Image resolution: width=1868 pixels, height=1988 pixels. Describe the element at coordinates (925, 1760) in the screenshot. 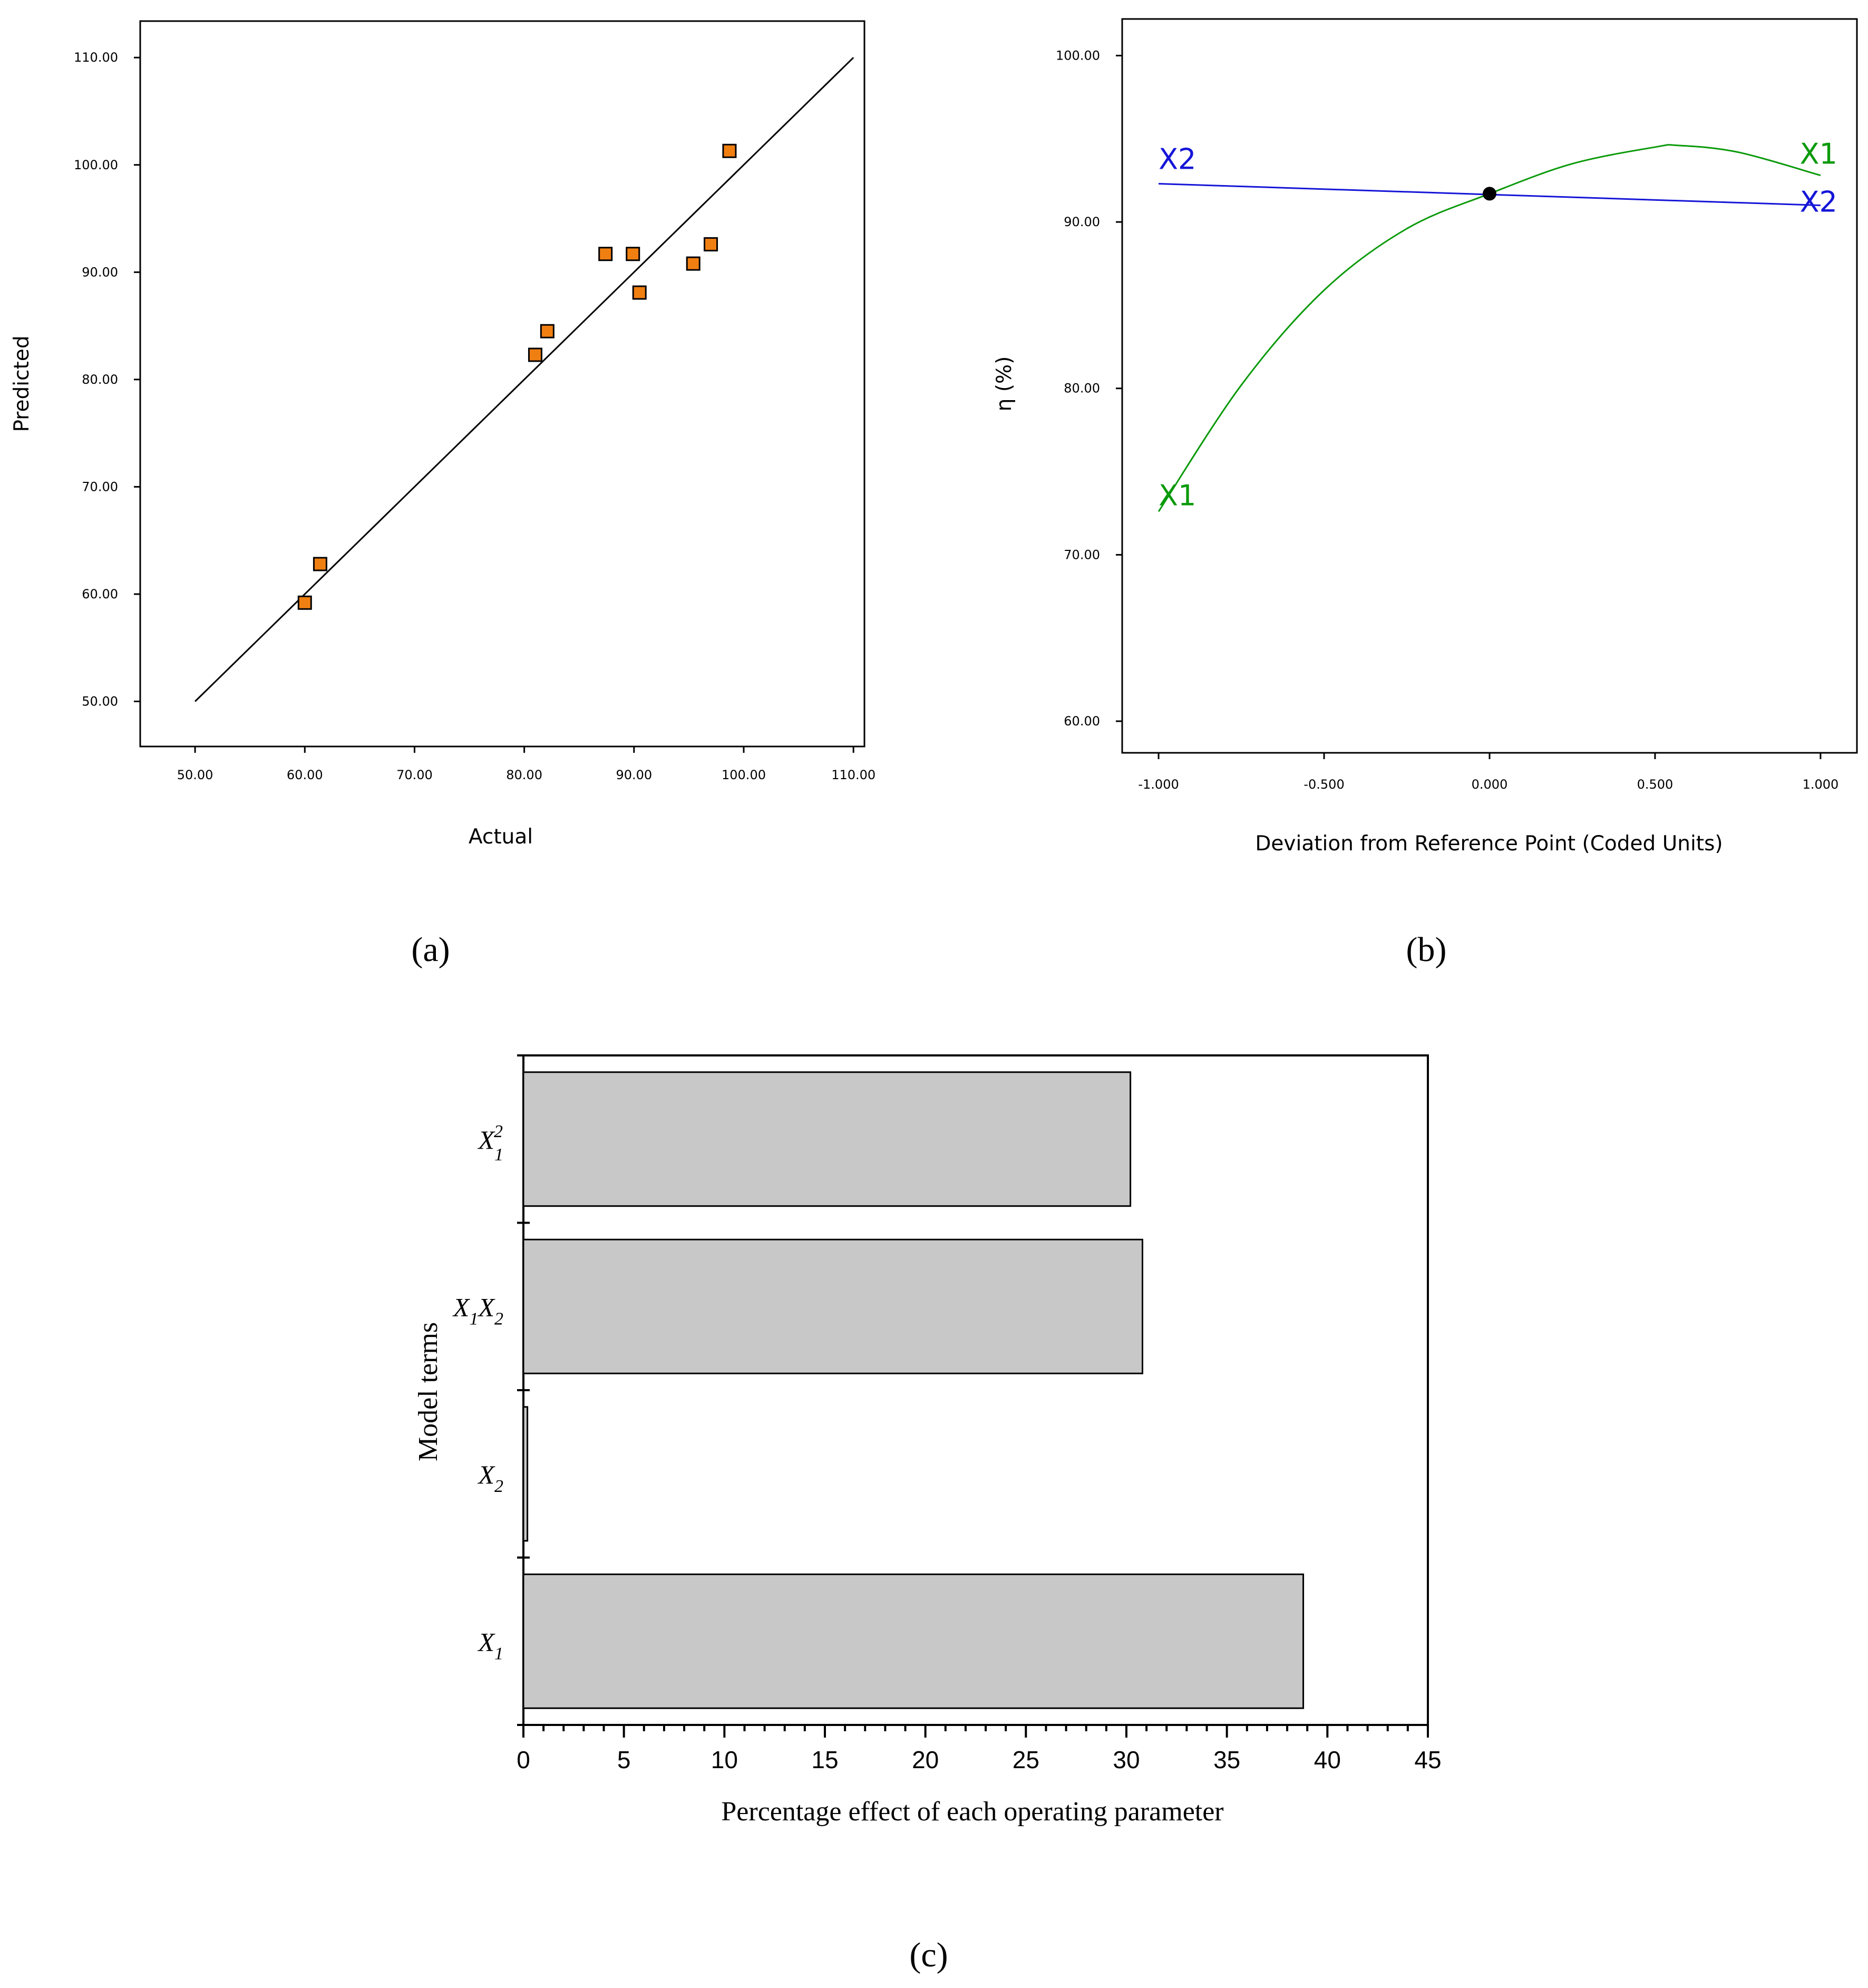

I see `panel-c-x-tick-label: 20` at that location.